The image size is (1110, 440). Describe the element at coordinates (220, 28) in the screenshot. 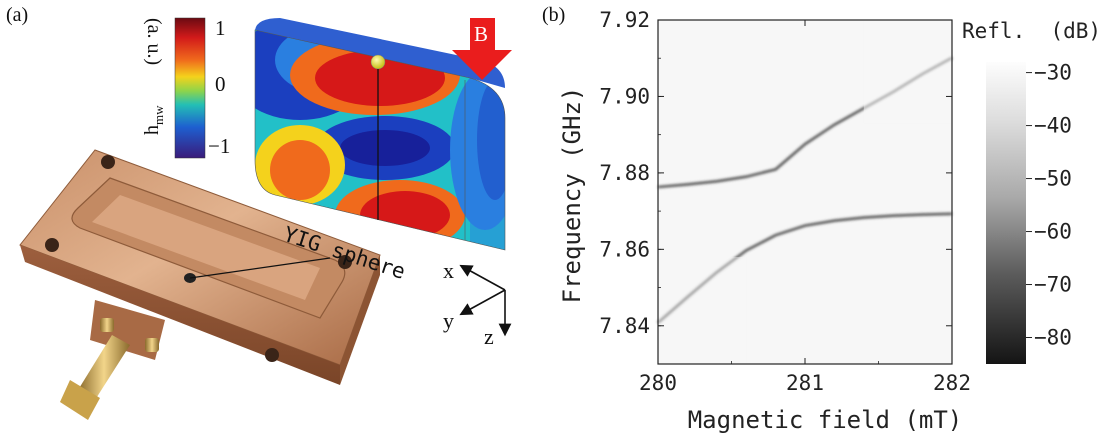

I see `hmw-tick-top: 1` at that location.